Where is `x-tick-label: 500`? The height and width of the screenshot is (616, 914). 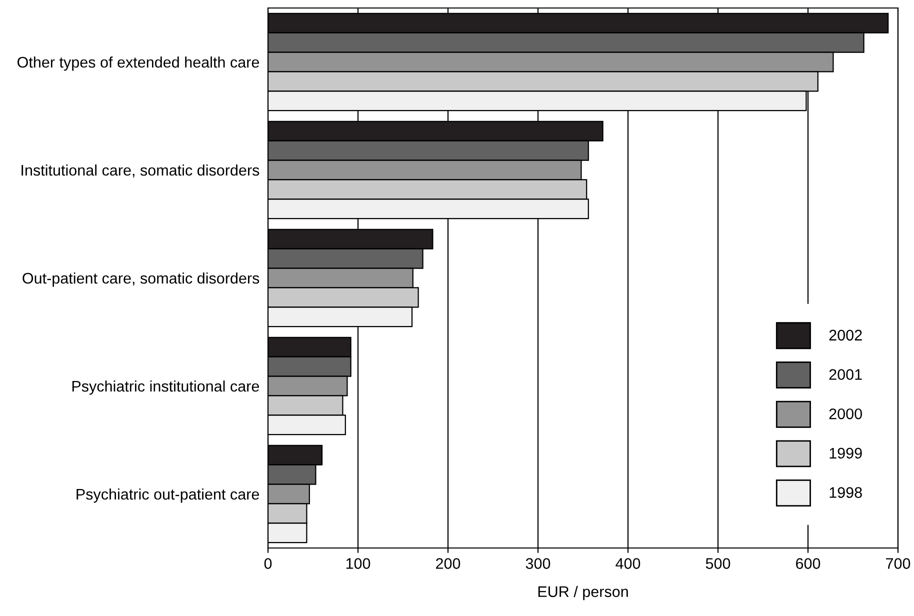
x-tick-label: 500 is located at coordinates (718, 563).